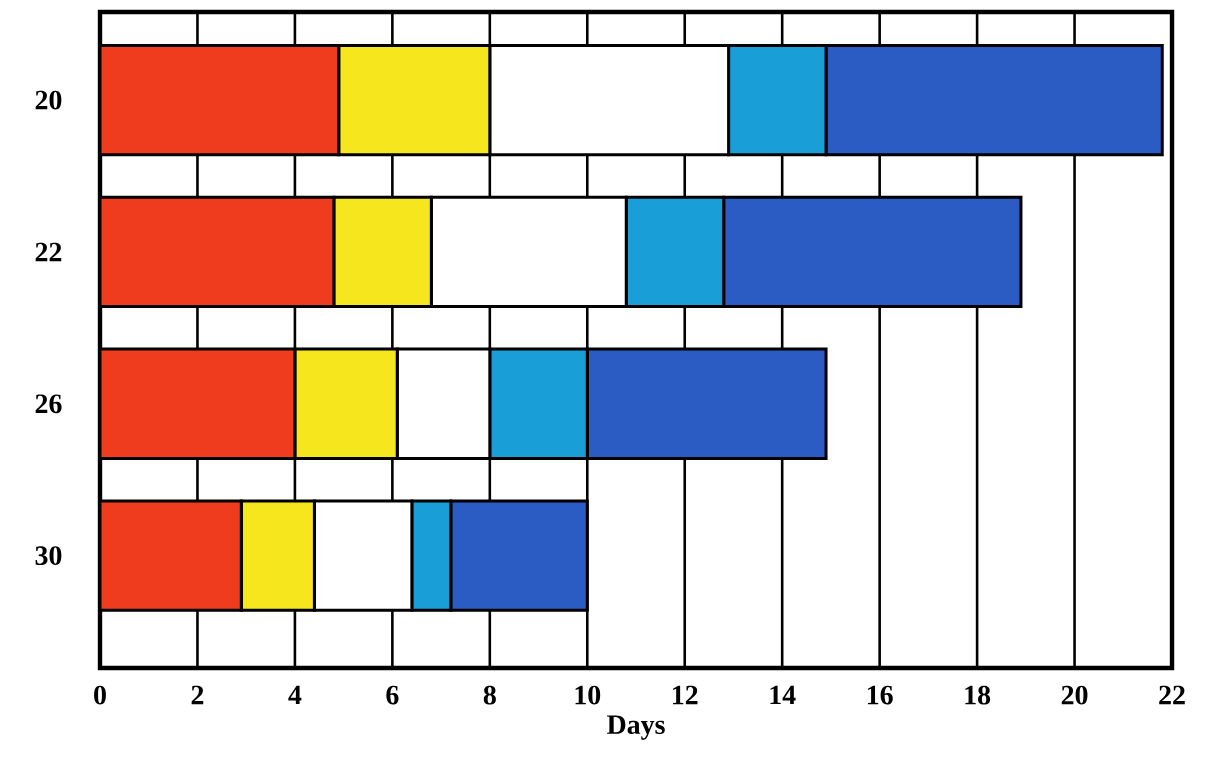 This screenshot has height=767, width=1217. What do you see at coordinates (783, 695) in the screenshot?
I see `x-tick-label: 14` at bounding box center [783, 695].